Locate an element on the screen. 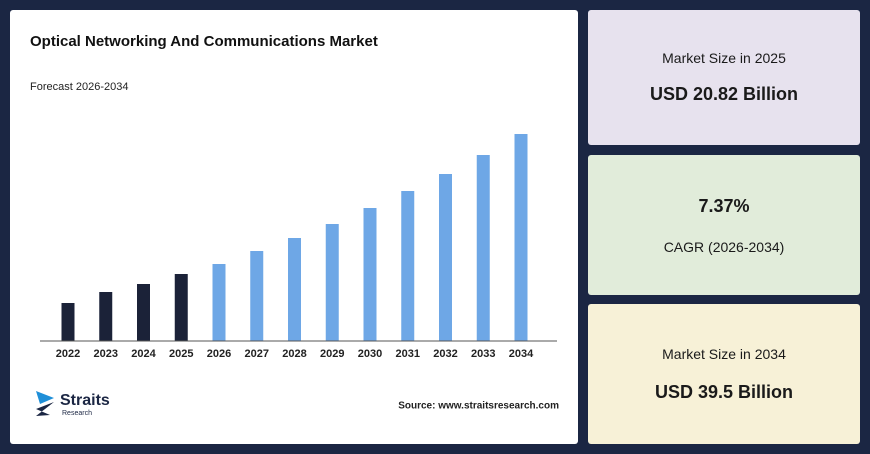 The height and width of the screenshot is (454, 870). x-tick-label: 2029 is located at coordinates (332, 354).